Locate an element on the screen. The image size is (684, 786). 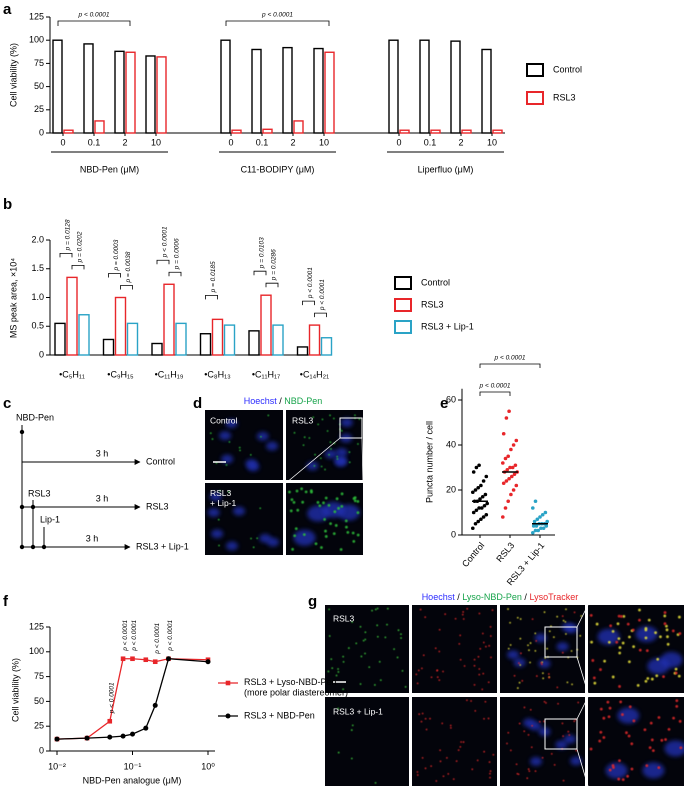
y-axis-label: Puncta number / cell is located at coordinates (429, 462).